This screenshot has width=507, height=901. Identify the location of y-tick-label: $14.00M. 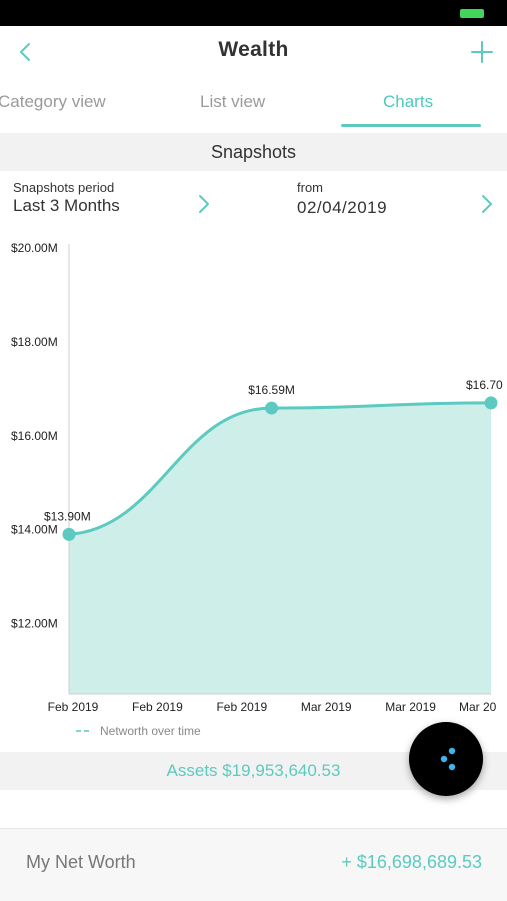
(34, 530).